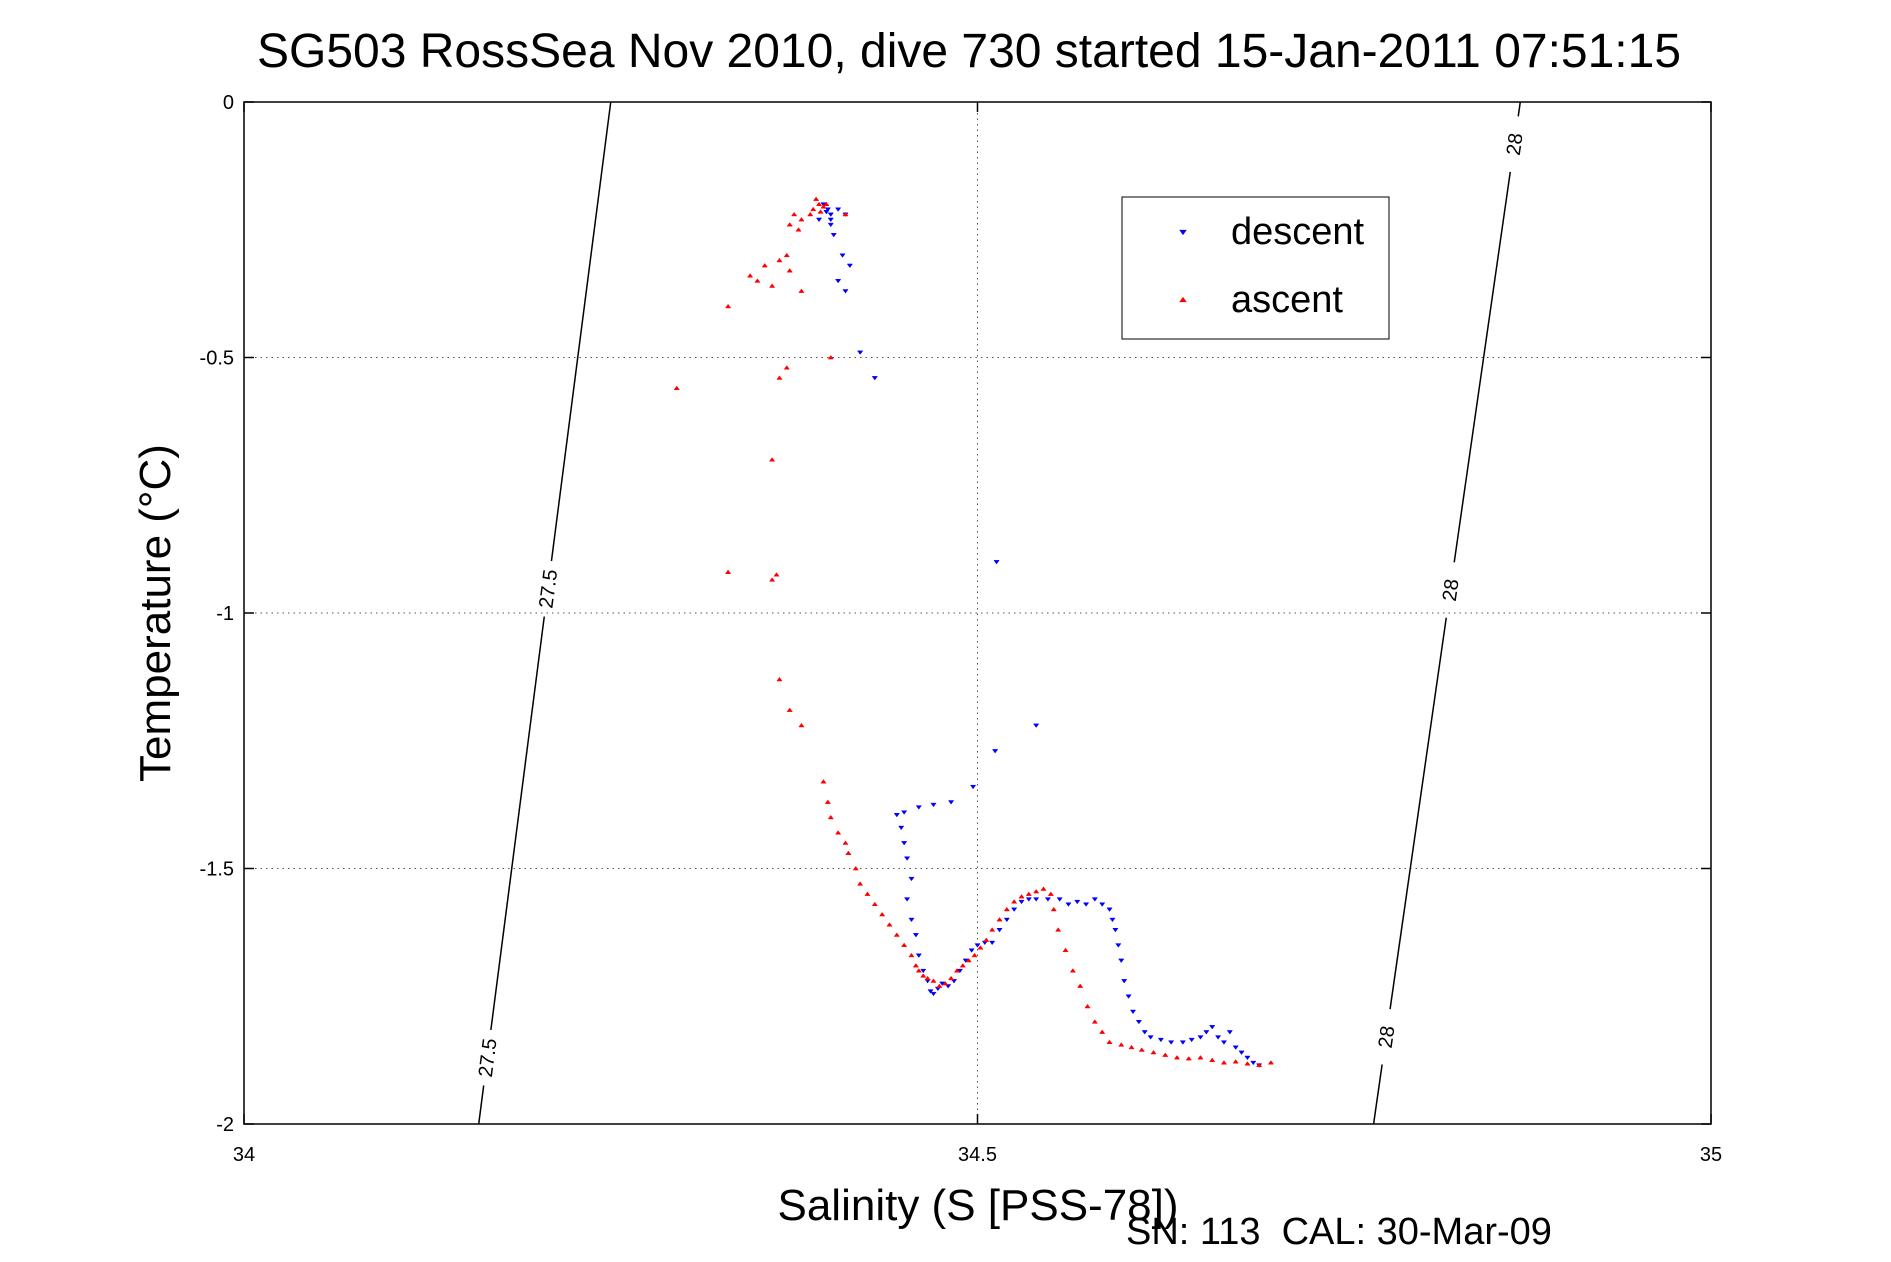 The height and width of the screenshot is (1262, 1891). I want to click on legend-box, so click(1255, 268).